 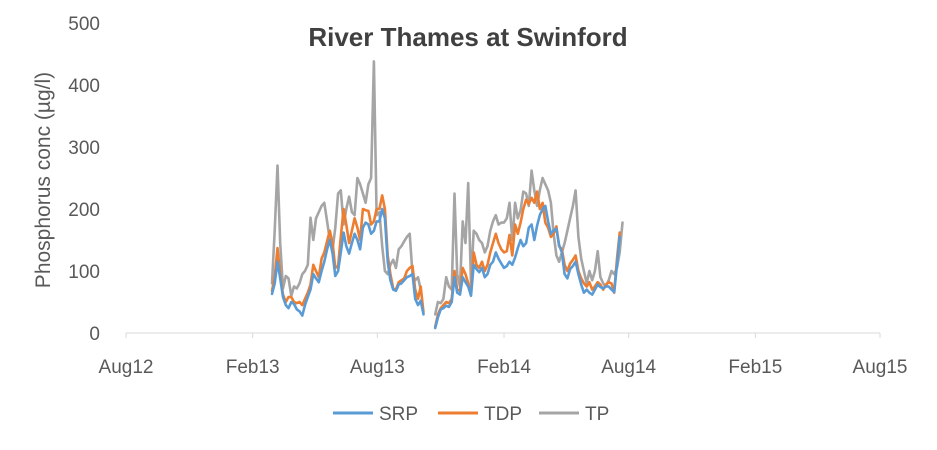 I want to click on chart-title: River Thames at Swinford, so click(x=467, y=37).